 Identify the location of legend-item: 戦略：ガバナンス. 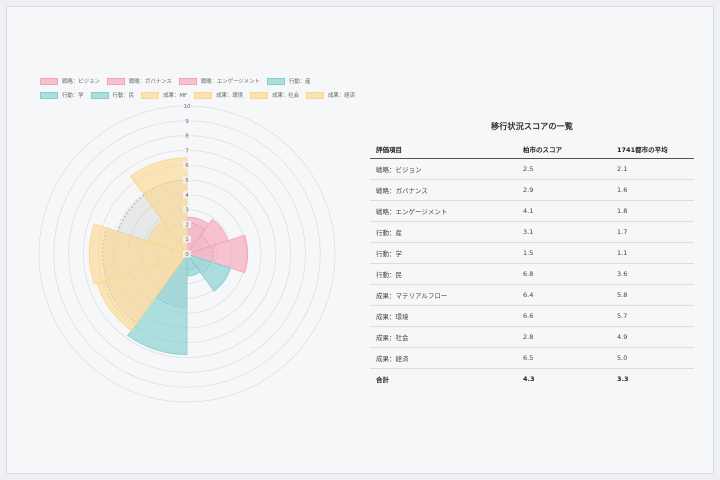
(139, 81).